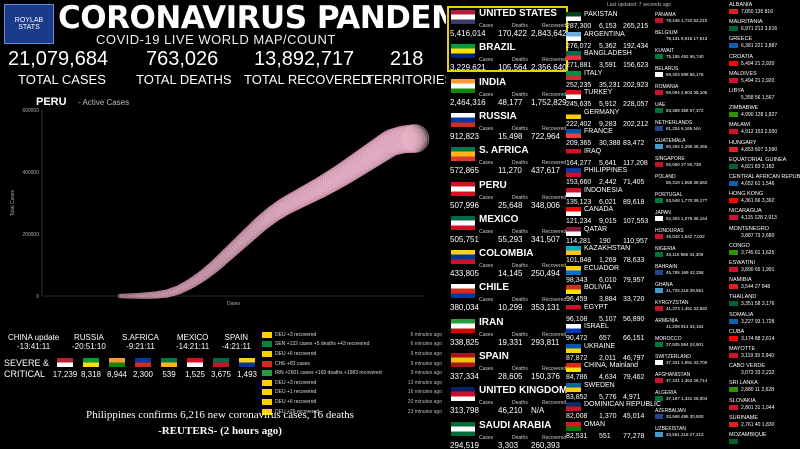  Describe the element at coordinates (758, 98) in the screenshot. I see `country-values: 5,358 56 1,567` at that location.